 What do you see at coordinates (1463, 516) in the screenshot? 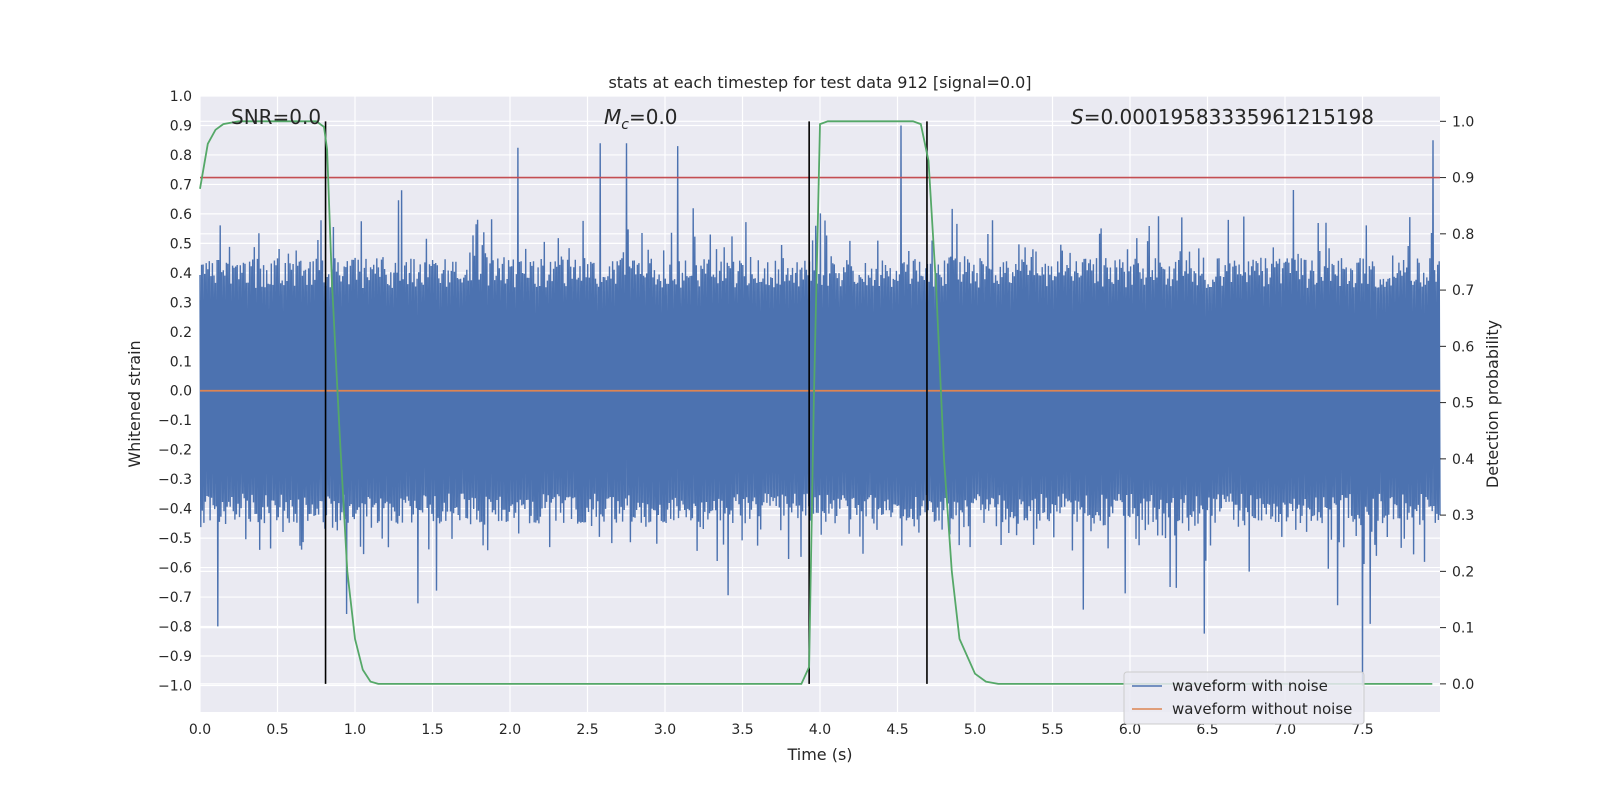
I see `y2-tick-label: 0.3` at bounding box center [1463, 516].